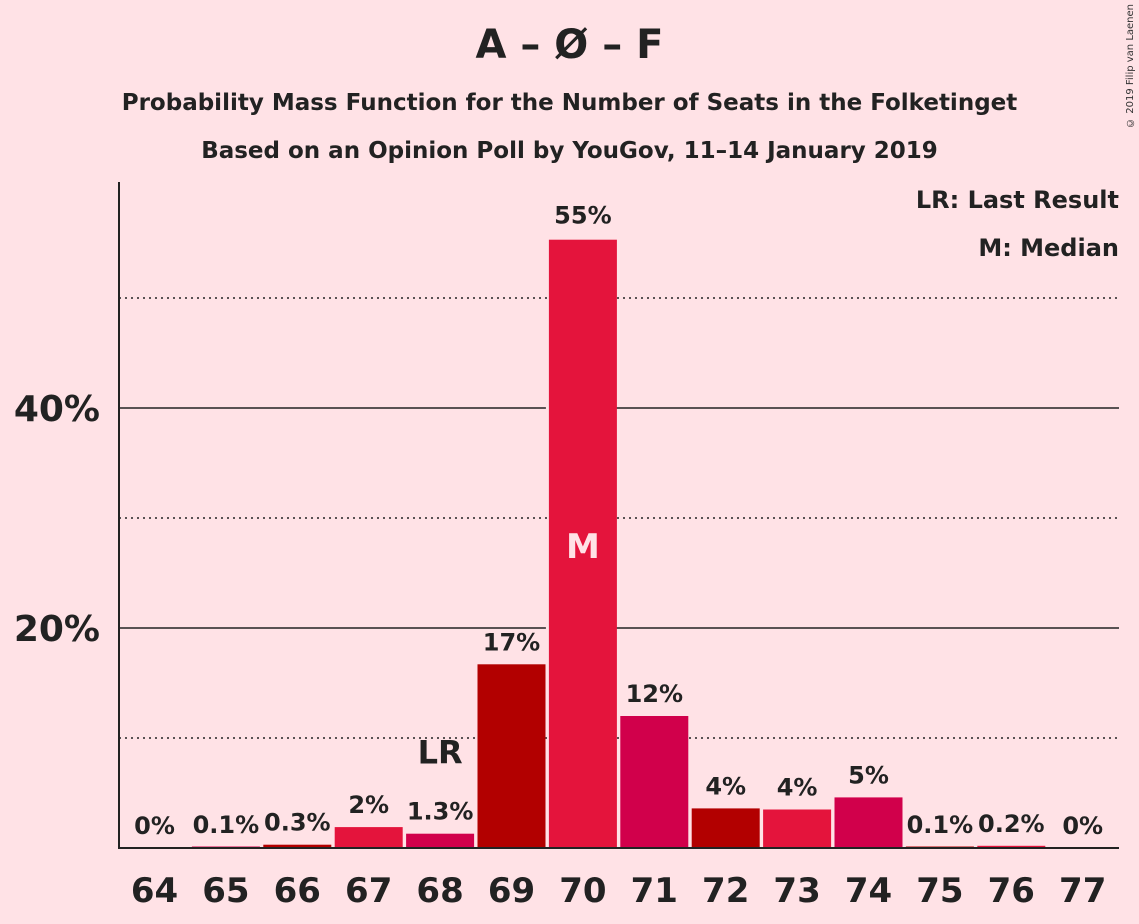  Describe the element at coordinates (225, 891) in the screenshot. I see `x-tick-label: 65` at that location.